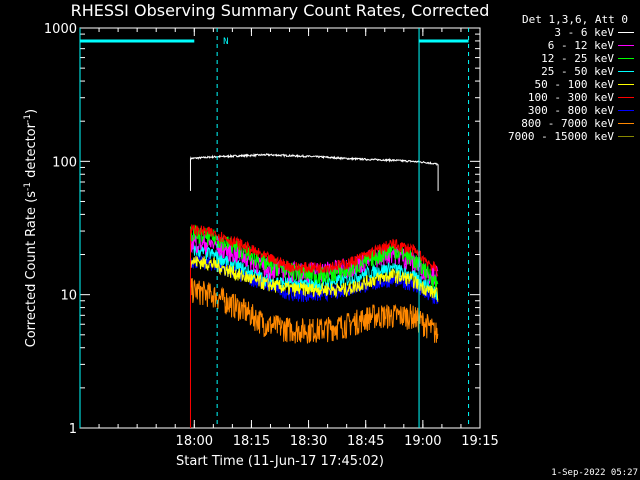 This screenshot has height=480, width=640. Describe the element at coordinates (32, 111) in the screenshot. I see `y-axis-title-part3: )` at that location.